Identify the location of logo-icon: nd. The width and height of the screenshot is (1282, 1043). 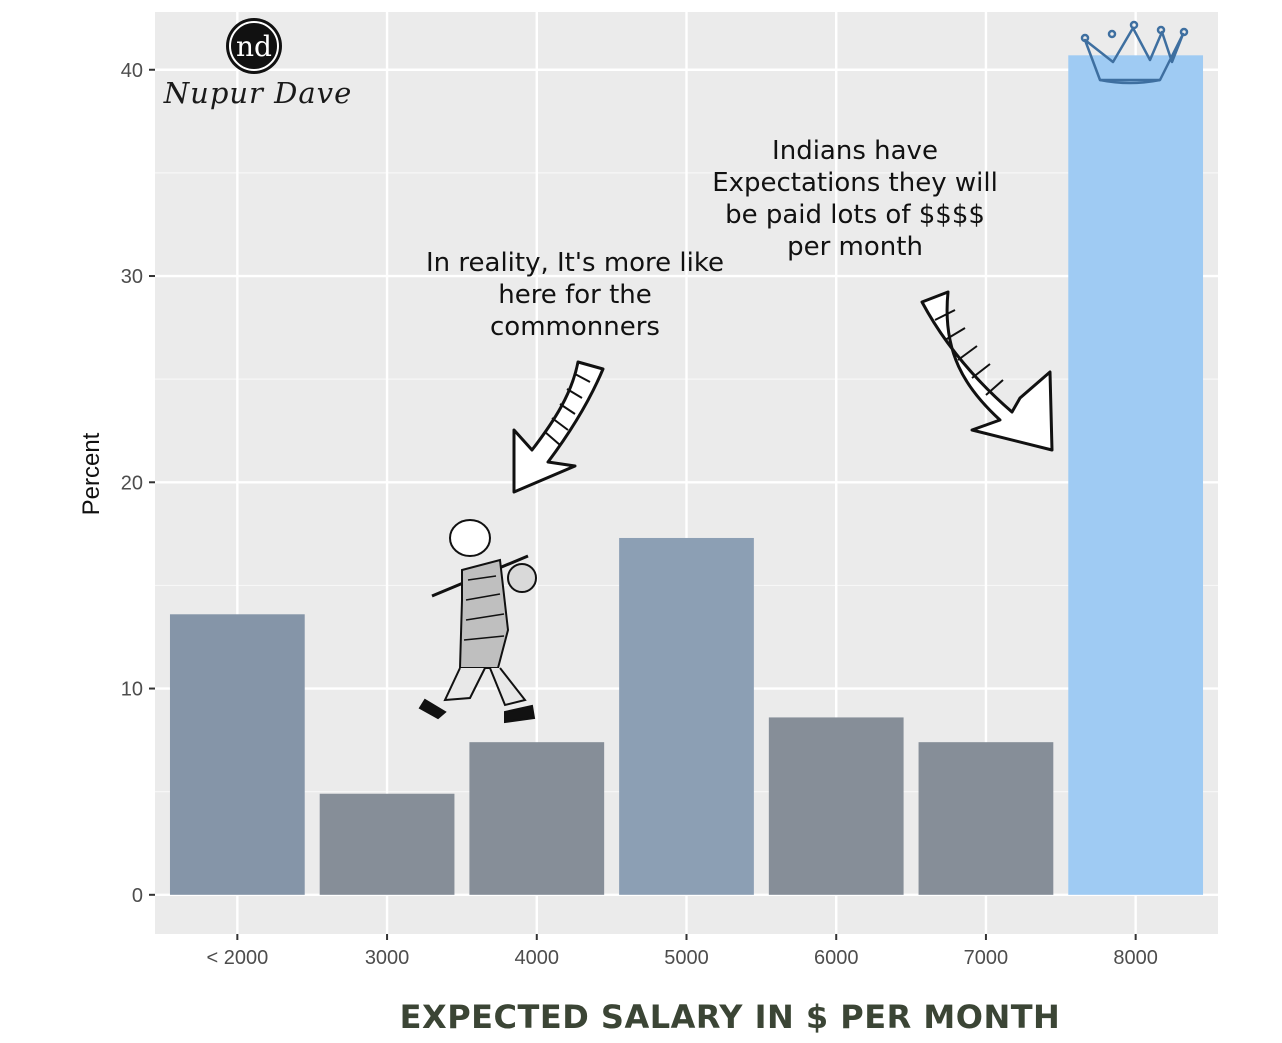
(254, 46).